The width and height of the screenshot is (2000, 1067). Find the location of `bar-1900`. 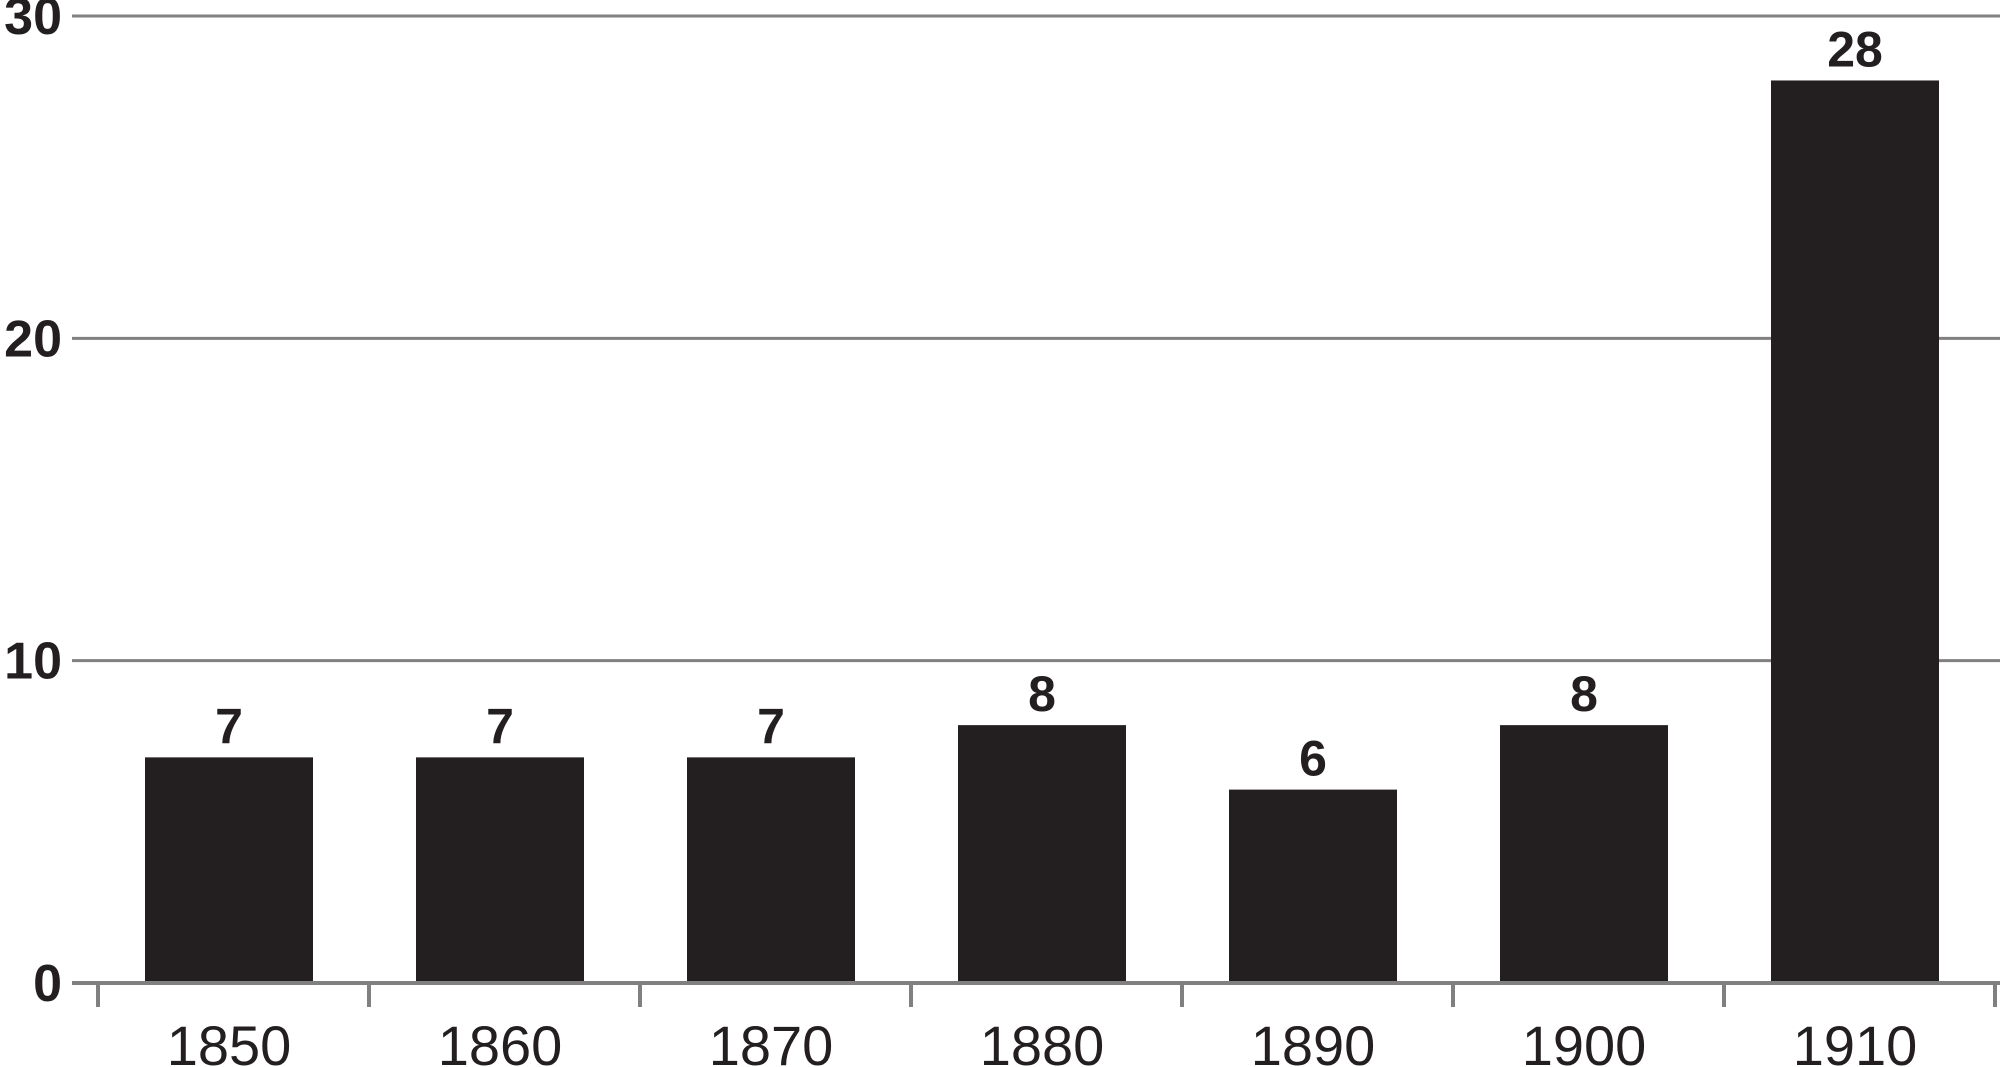

bar-1900 is located at coordinates (1584, 854).